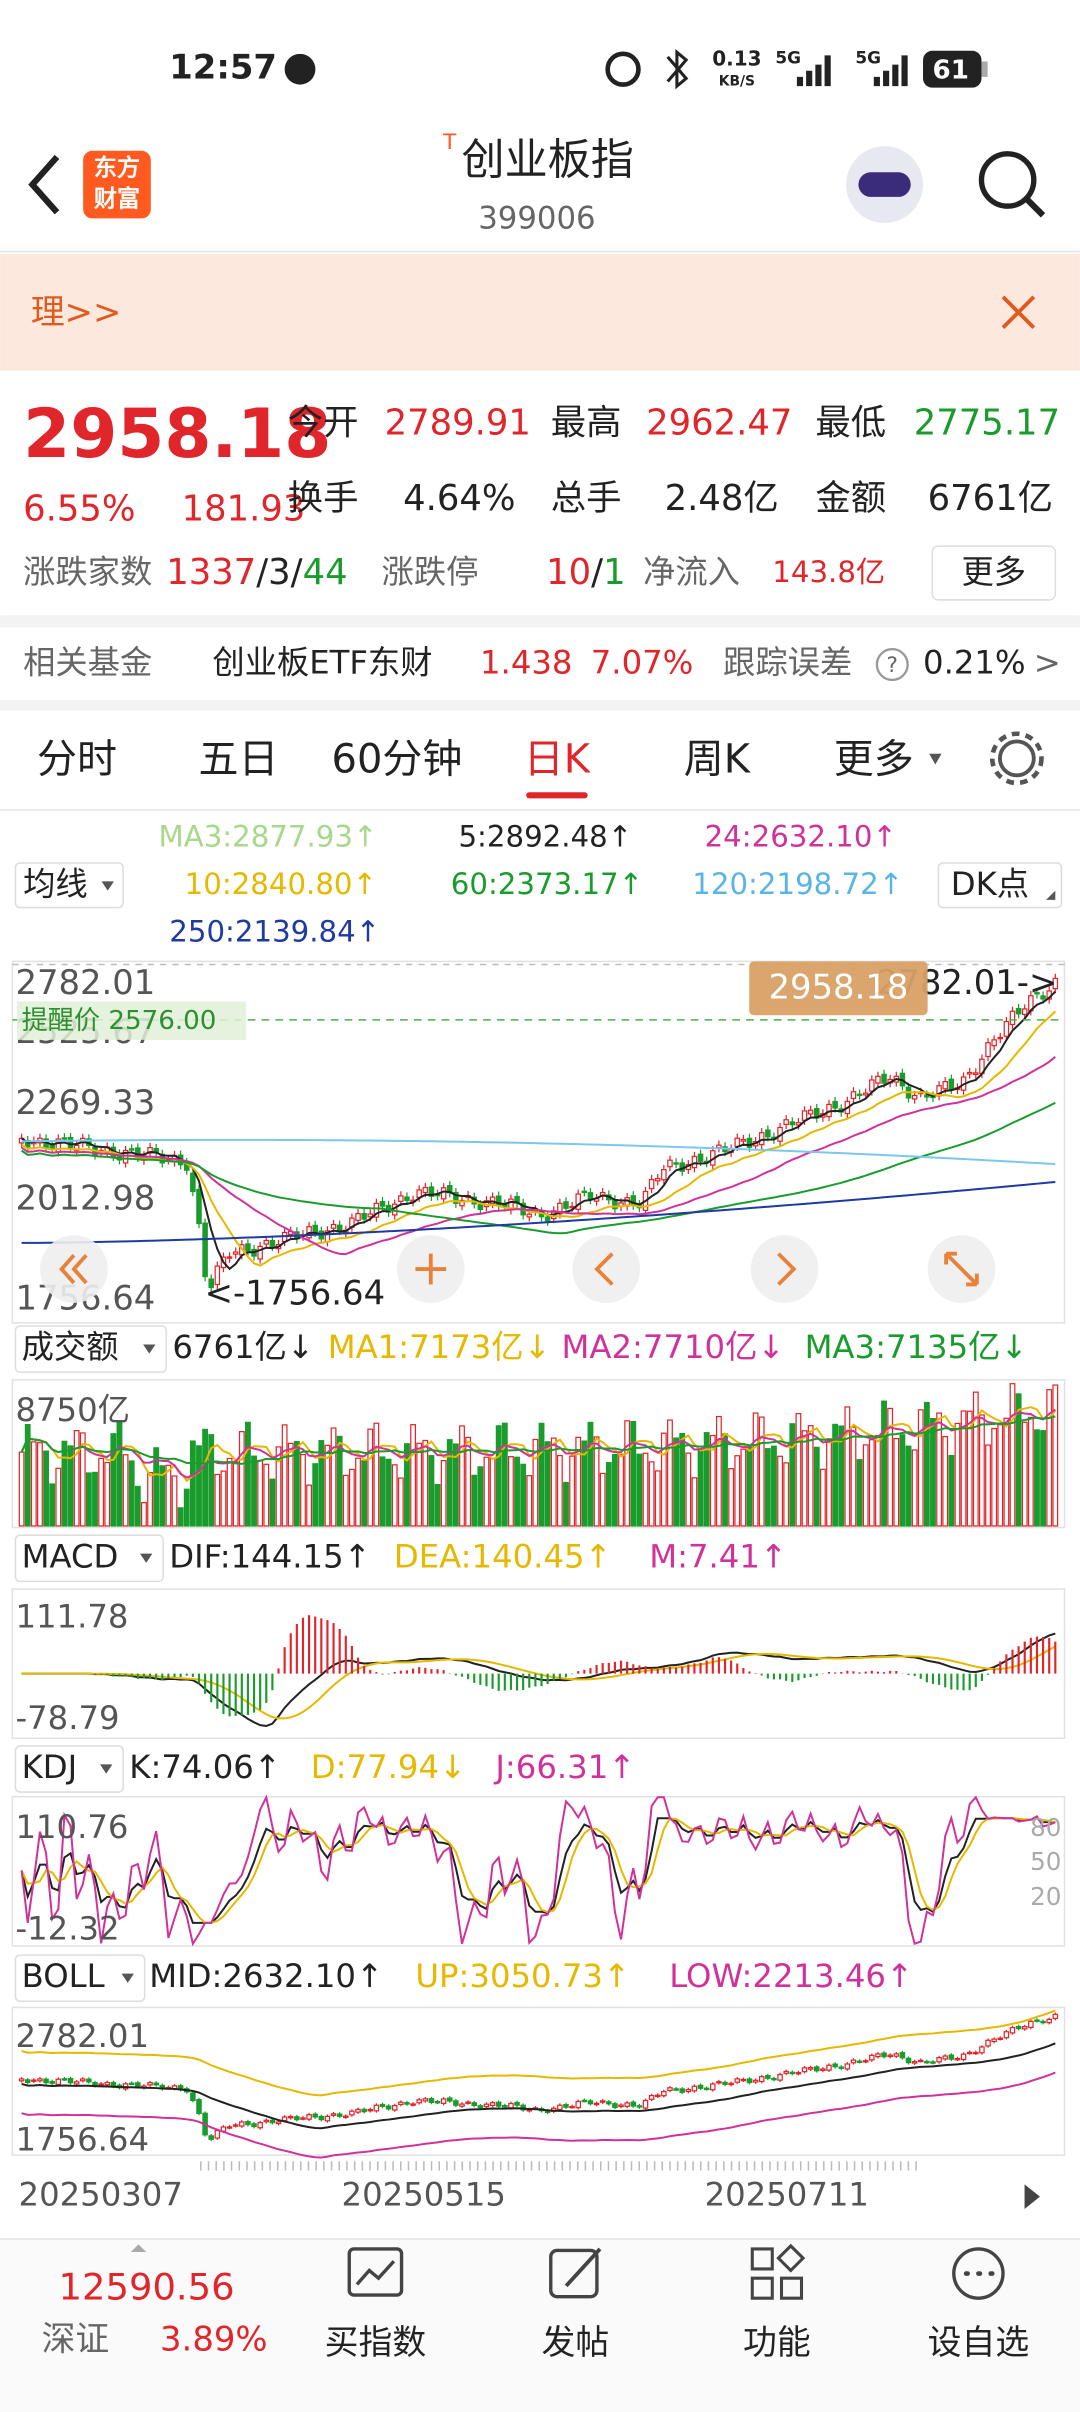 The width and height of the screenshot is (1080, 2412). What do you see at coordinates (76, 2339) in the screenshot?
I see `index-name: 深证` at bounding box center [76, 2339].